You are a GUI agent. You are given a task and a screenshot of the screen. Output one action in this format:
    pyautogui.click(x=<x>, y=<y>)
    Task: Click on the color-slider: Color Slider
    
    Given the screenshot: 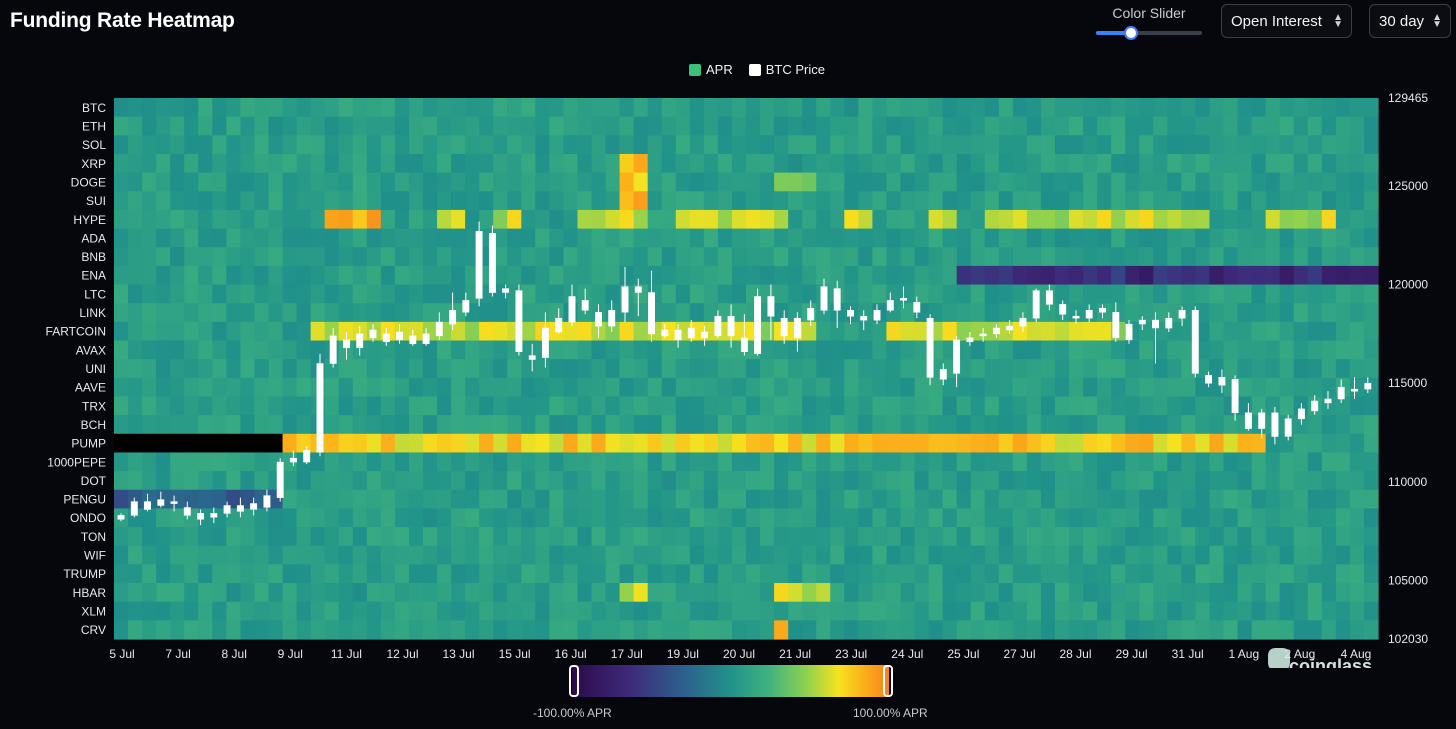 What is the action you would take?
    pyautogui.click(x=1149, y=23)
    